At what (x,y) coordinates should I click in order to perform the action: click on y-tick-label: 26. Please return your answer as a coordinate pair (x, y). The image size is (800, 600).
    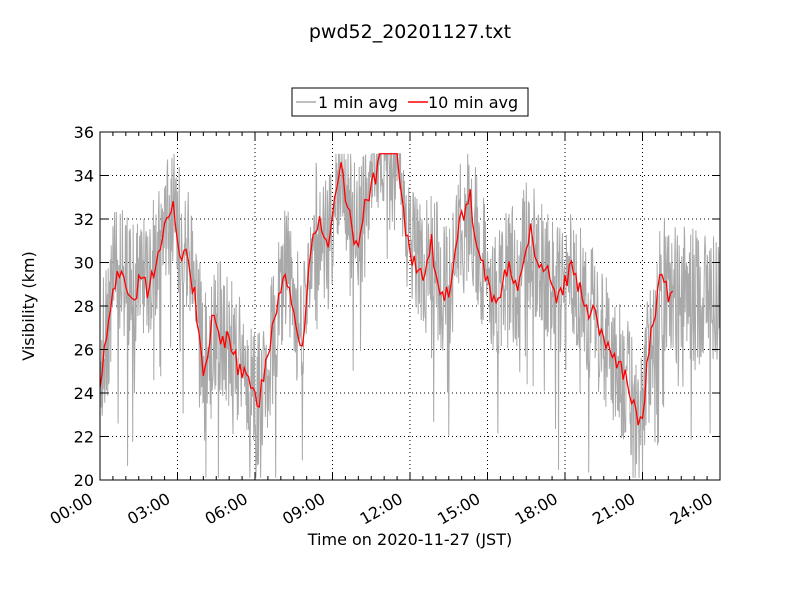
    Looking at the image, I should click on (84, 350).